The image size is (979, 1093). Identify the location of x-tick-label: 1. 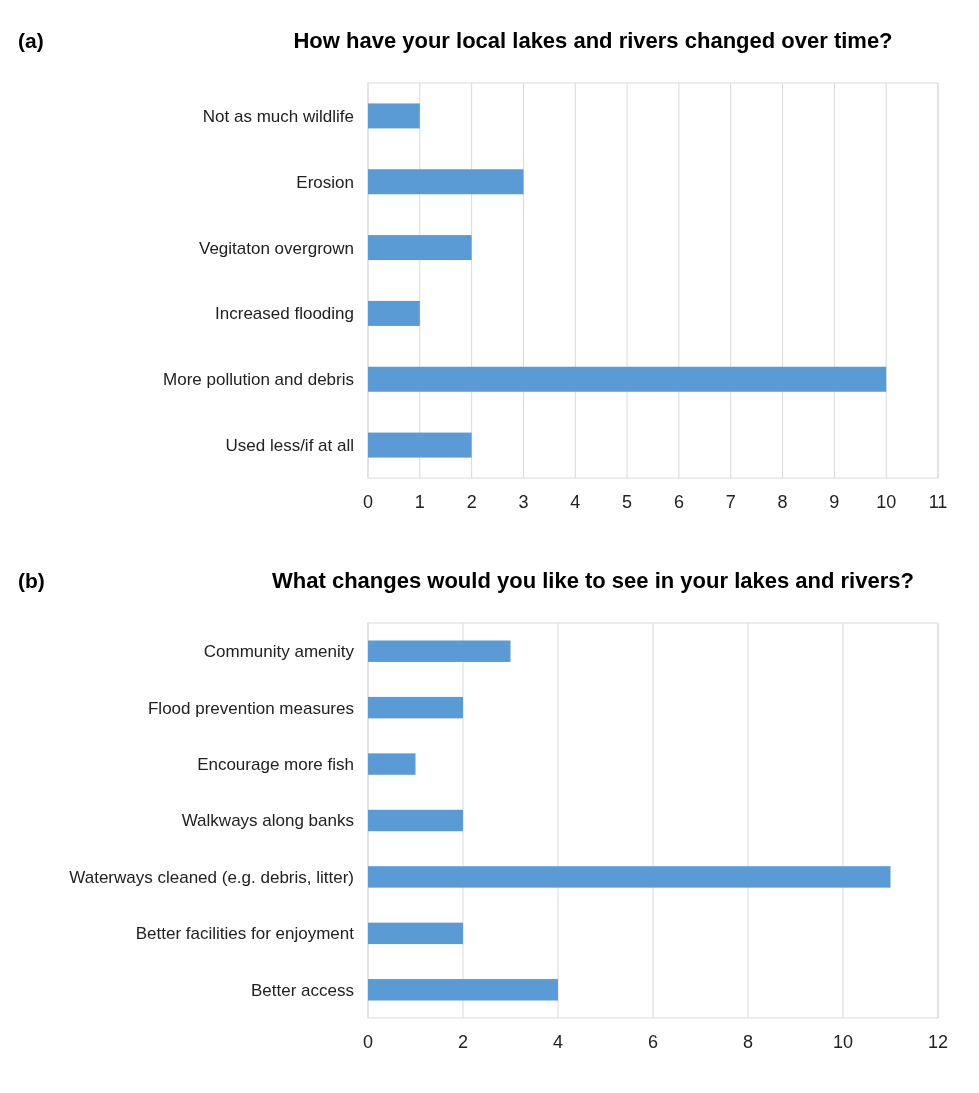
(419, 502).